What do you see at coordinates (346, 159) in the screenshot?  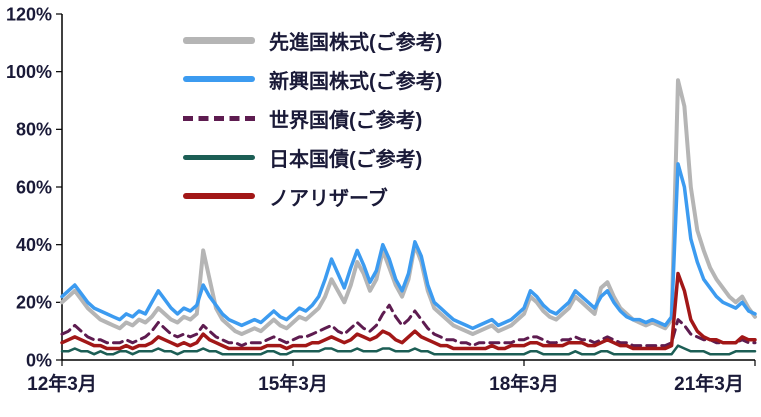 I see `legend-label: 日本国債(ご参考)` at bounding box center [346, 159].